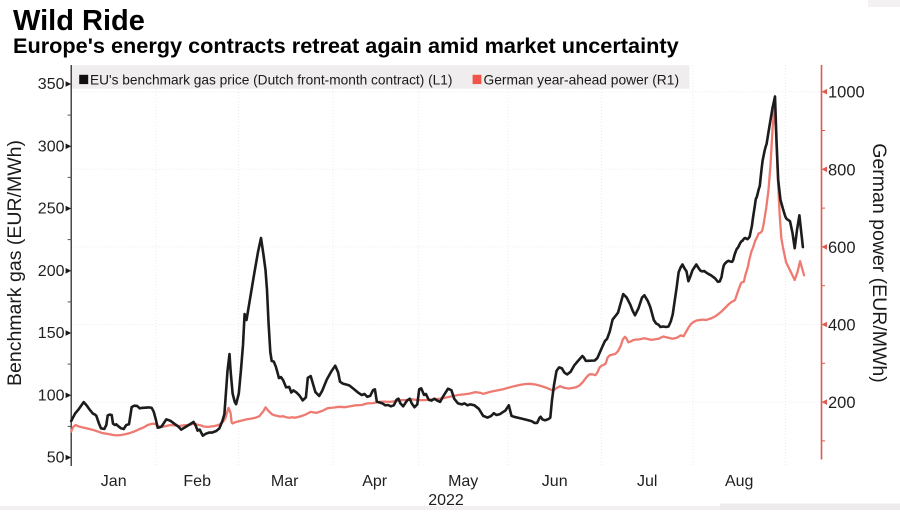 The image size is (900, 515). Describe the element at coordinates (582, 79) in the screenshot. I see `svg-text: German year-ahead power (R1)` at that location.